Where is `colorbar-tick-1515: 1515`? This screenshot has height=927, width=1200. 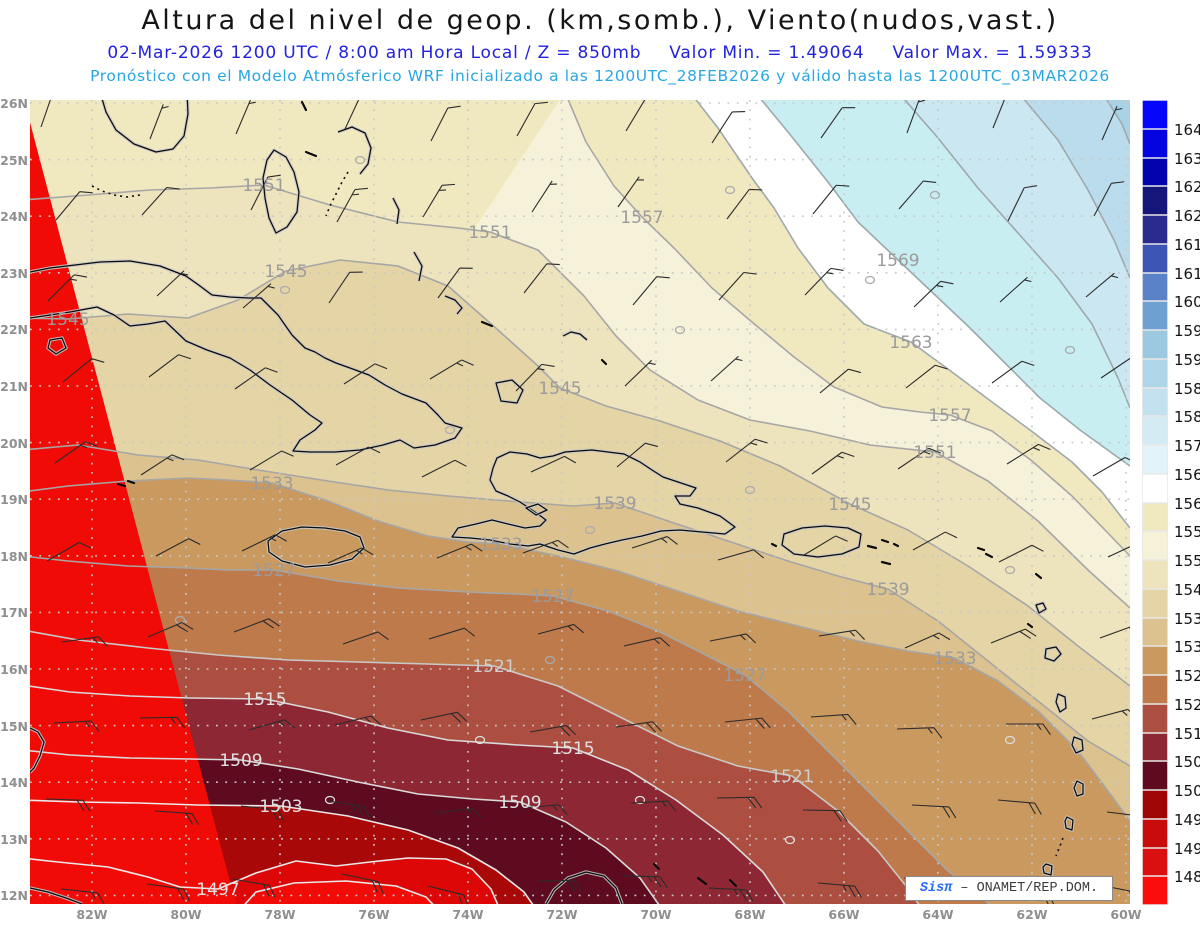
colorbar-tick-1515: 1515 is located at coordinates (1187, 733).